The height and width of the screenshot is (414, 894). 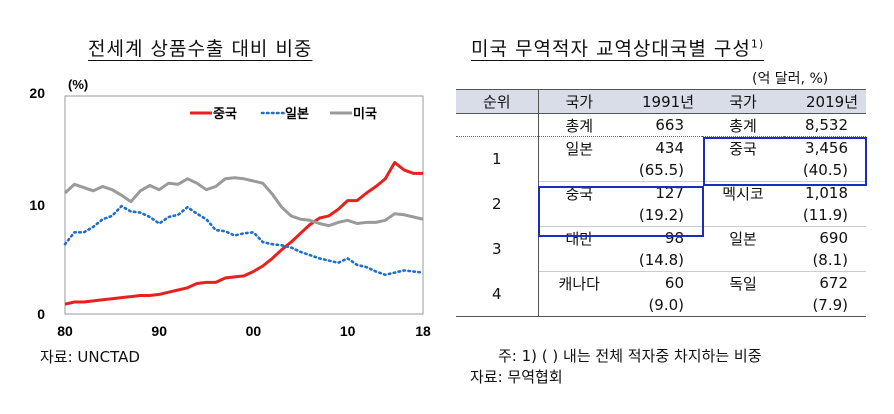 I want to click on header-country-1991: 국가, so click(x=579, y=101).